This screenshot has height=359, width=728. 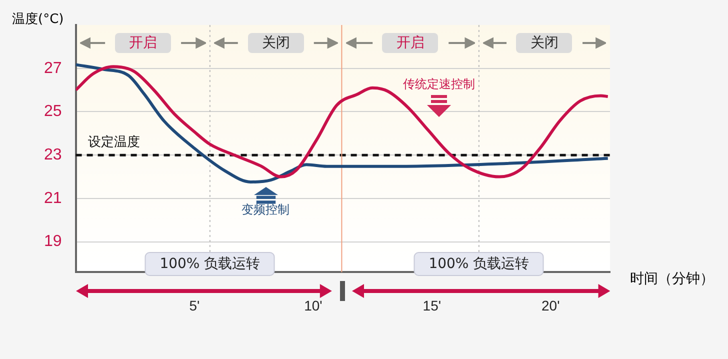 I want to click on x-tick-label: 15', so click(x=432, y=305).